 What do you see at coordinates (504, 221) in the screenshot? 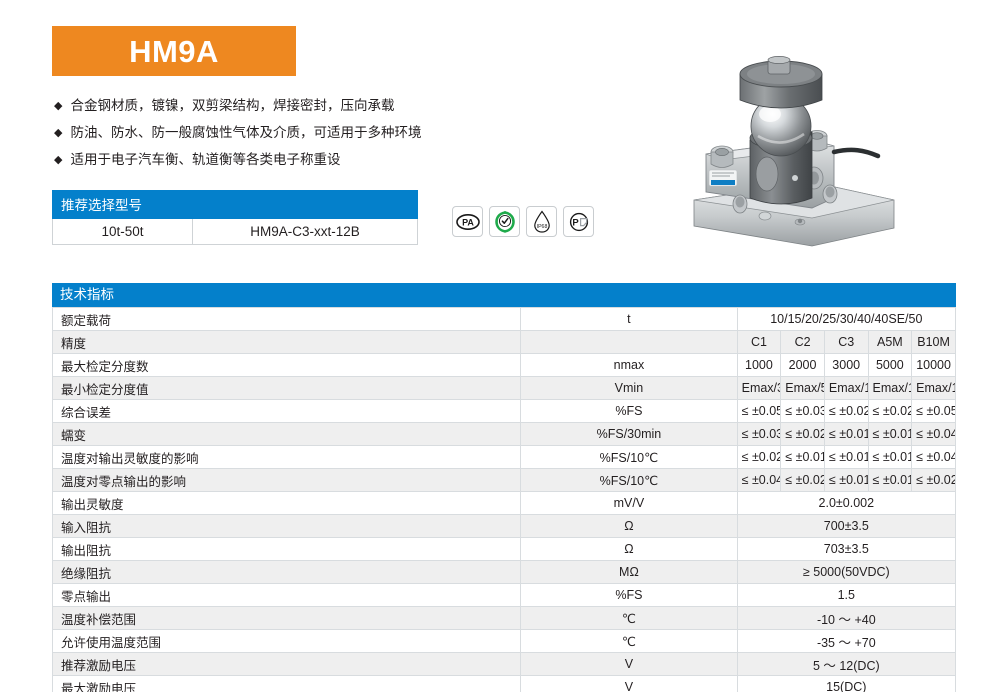
I see `quality-wreath-badge-icon` at bounding box center [504, 221].